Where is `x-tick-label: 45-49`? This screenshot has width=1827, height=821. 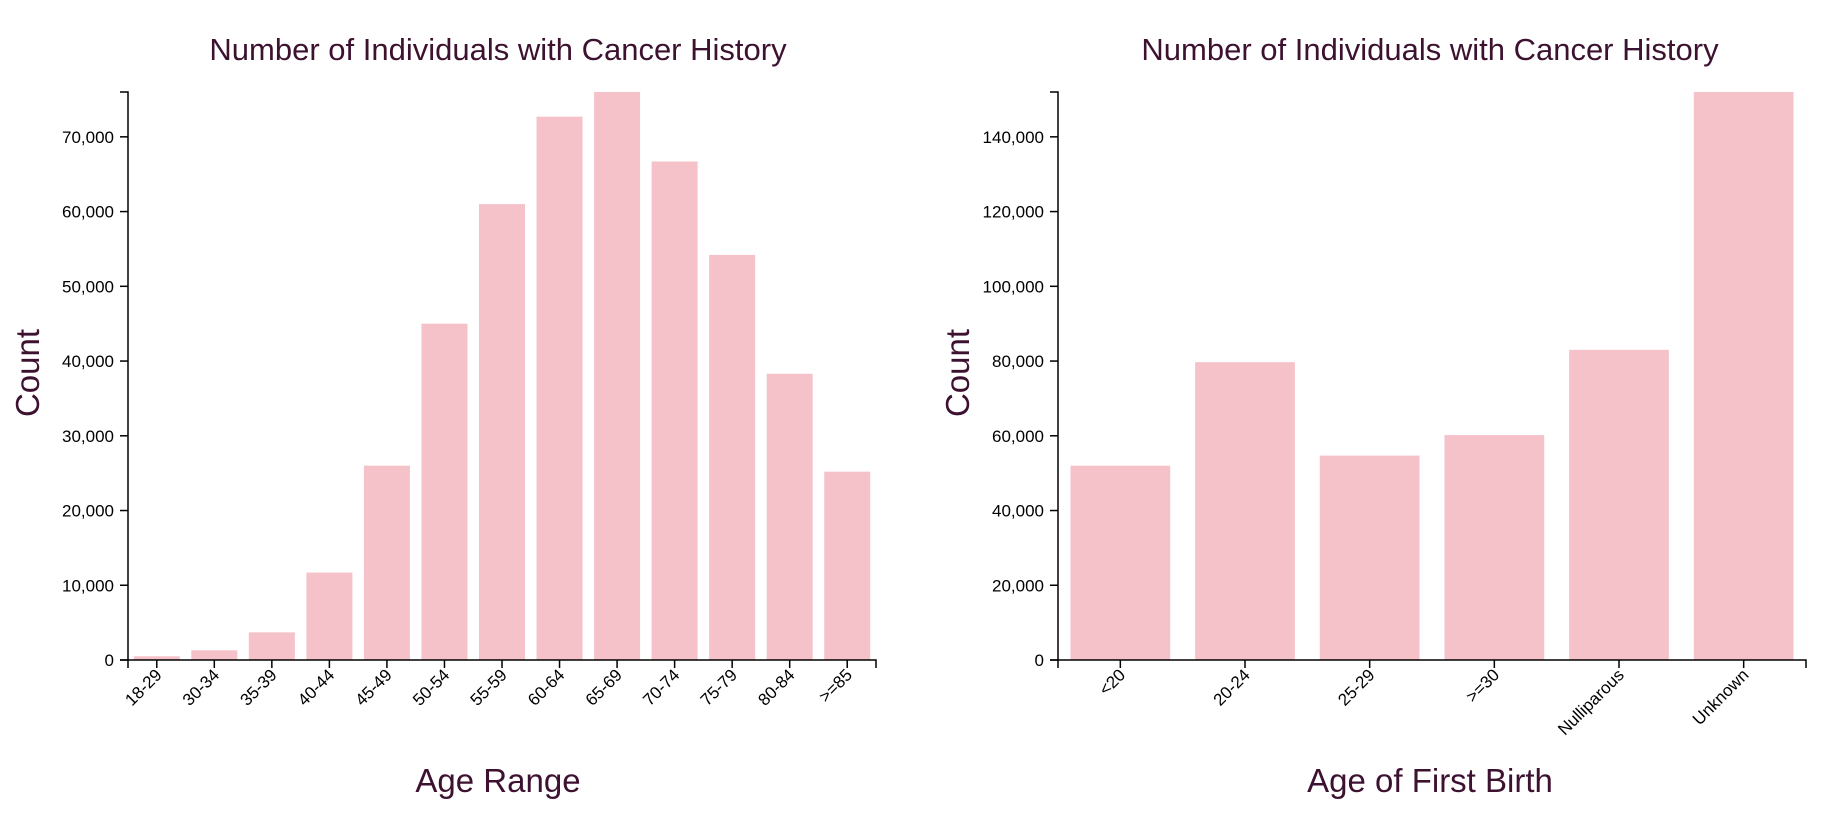
x-tick-label: 45-49 is located at coordinates (374, 687).